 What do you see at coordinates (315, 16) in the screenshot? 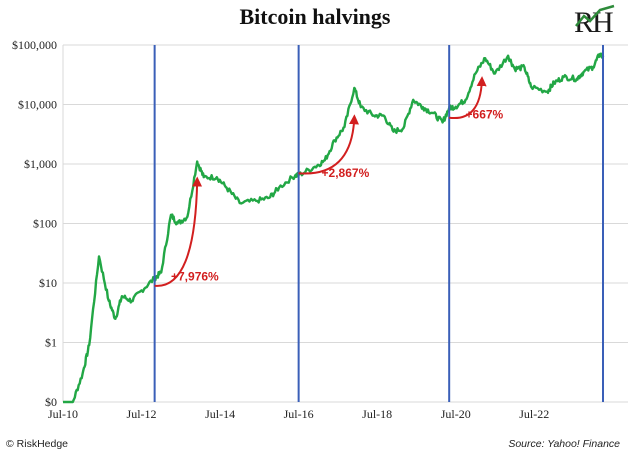
I see `chart-title: Bitcoin halvings` at bounding box center [315, 16].